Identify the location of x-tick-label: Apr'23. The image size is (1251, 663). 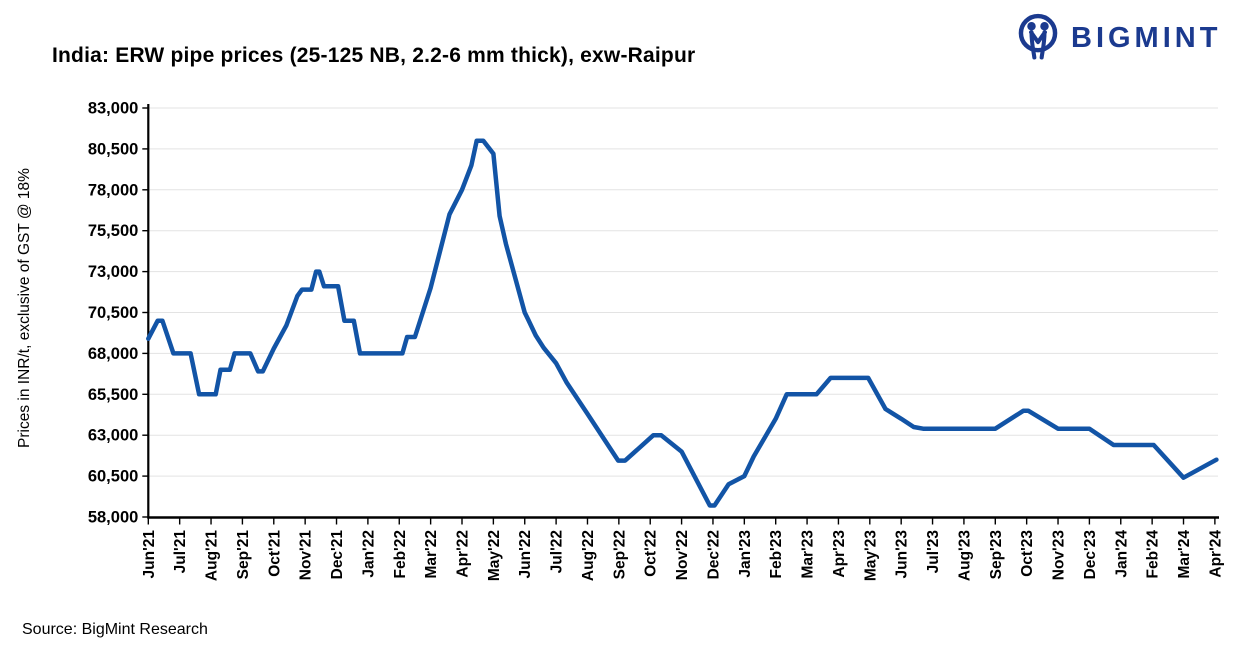
(839, 554).